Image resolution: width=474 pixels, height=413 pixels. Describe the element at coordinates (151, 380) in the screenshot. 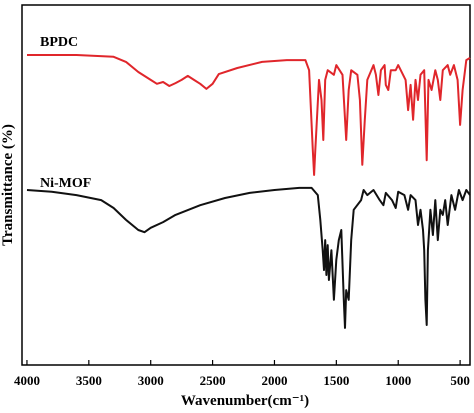

I see `x-tick-label: 3000` at that location.